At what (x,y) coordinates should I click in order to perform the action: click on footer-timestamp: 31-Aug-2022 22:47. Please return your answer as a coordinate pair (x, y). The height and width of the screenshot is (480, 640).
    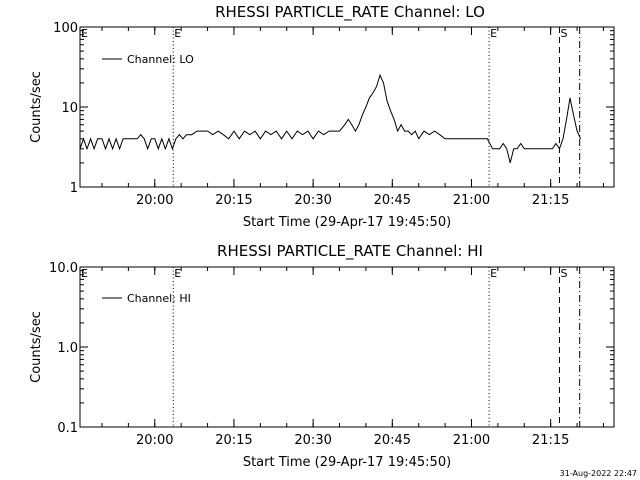
    Looking at the image, I should click on (598, 473).